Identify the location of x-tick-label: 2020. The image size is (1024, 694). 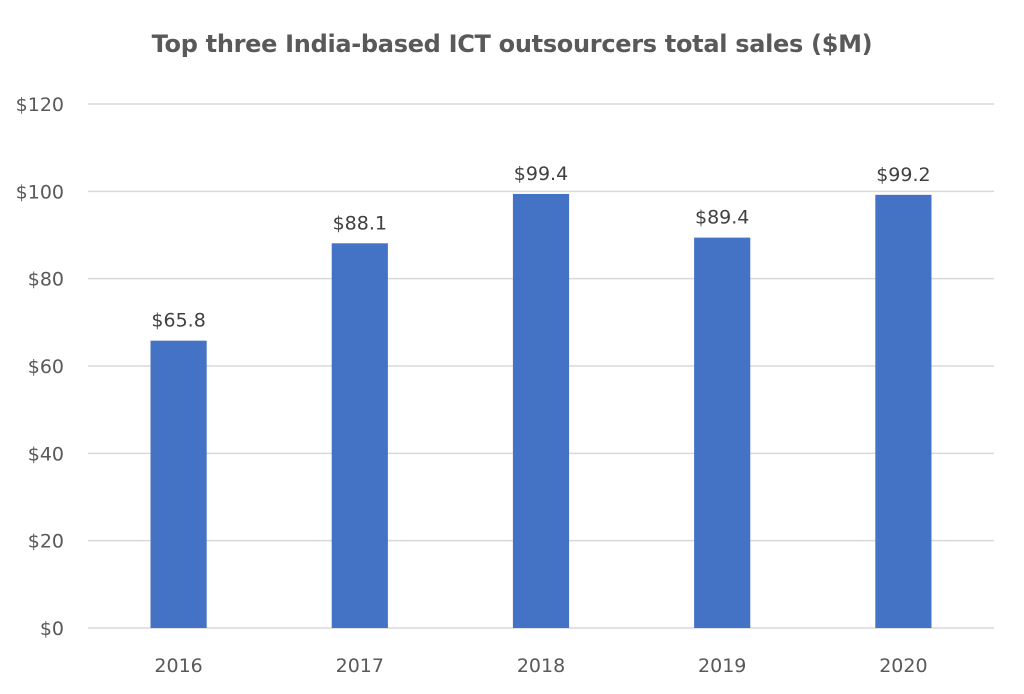
(903, 666).